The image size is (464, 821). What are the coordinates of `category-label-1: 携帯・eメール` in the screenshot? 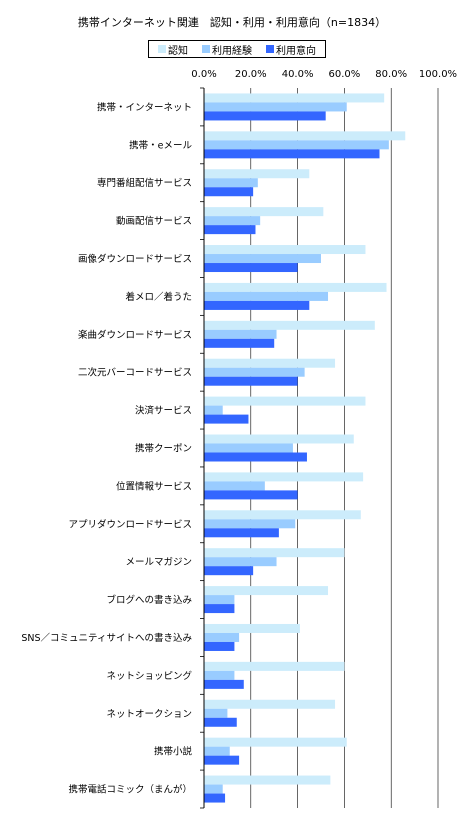 It's located at (160, 145).